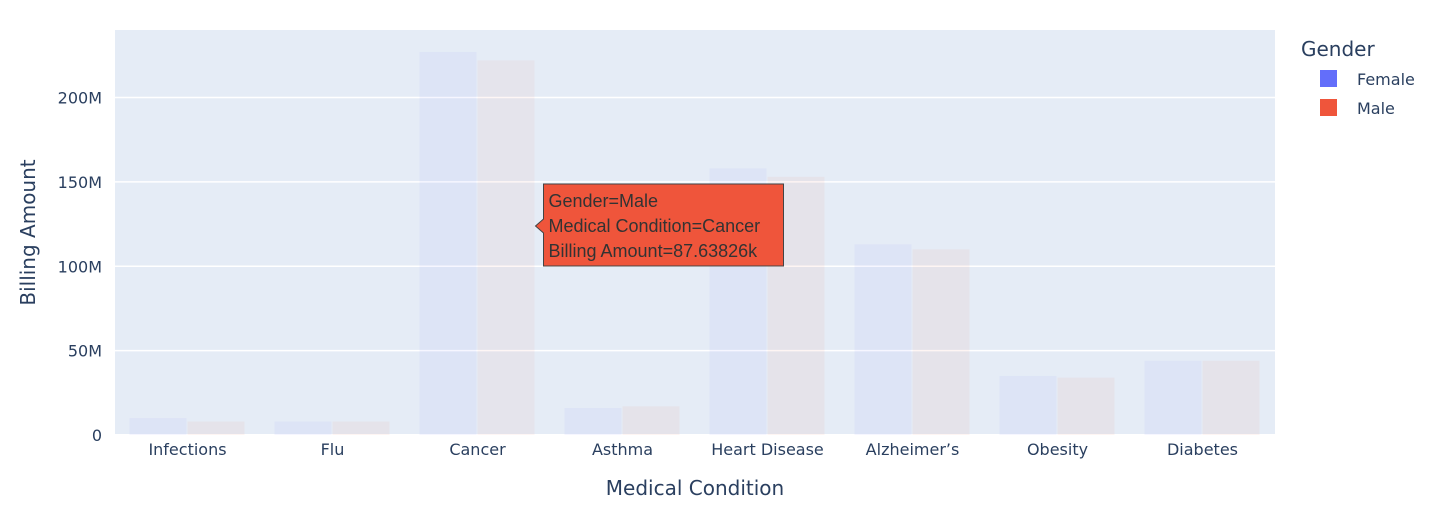 Image resolution: width=1450 pixels, height=510 pixels. What do you see at coordinates (695, 488) in the screenshot?
I see `x-axis-title: Medical Condition` at bounding box center [695, 488].